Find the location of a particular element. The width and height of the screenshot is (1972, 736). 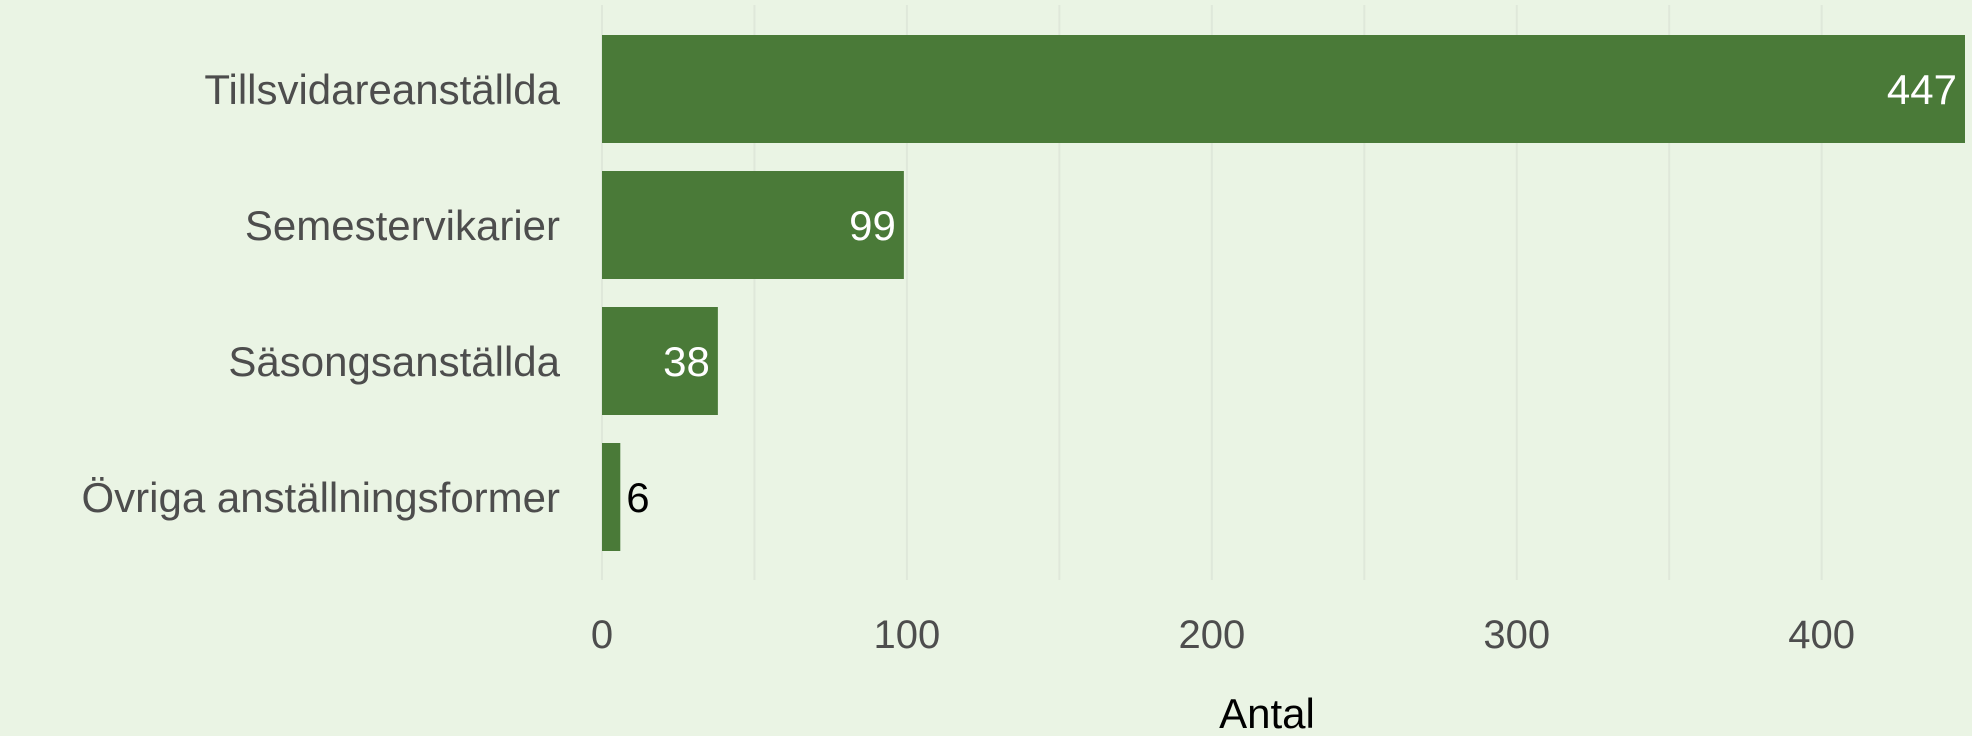

x-tick-label: 200 is located at coordinates (1211, 635).